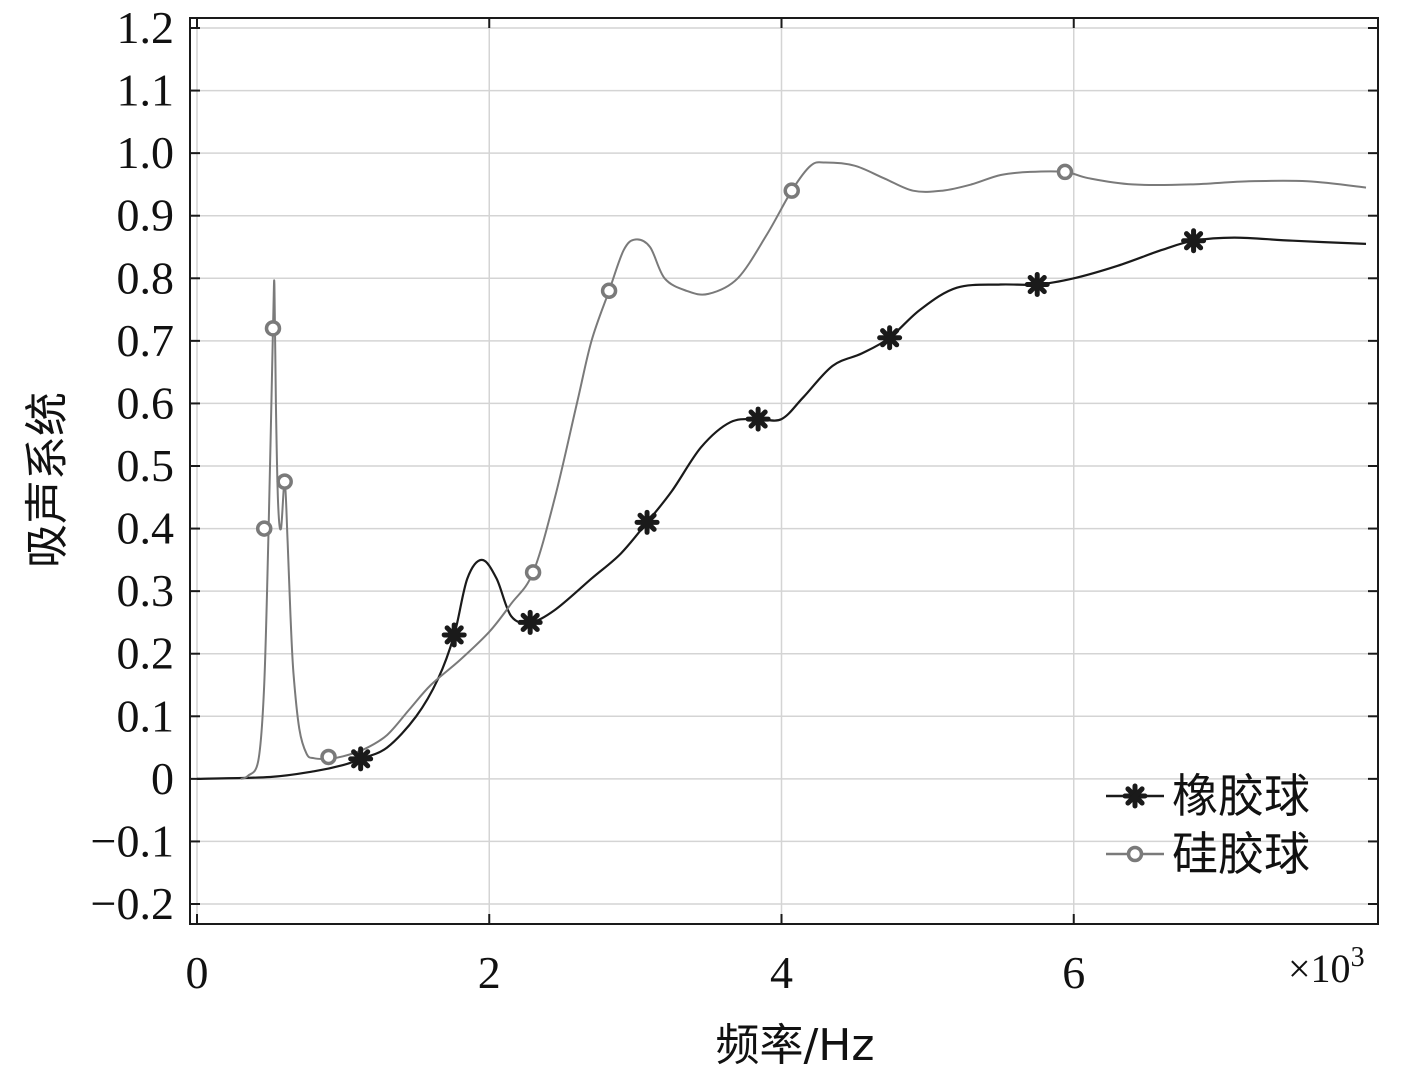  Describe the element at coordinates (781, 972) in the screenshot. I see `x-tick-label: 4` at that location.